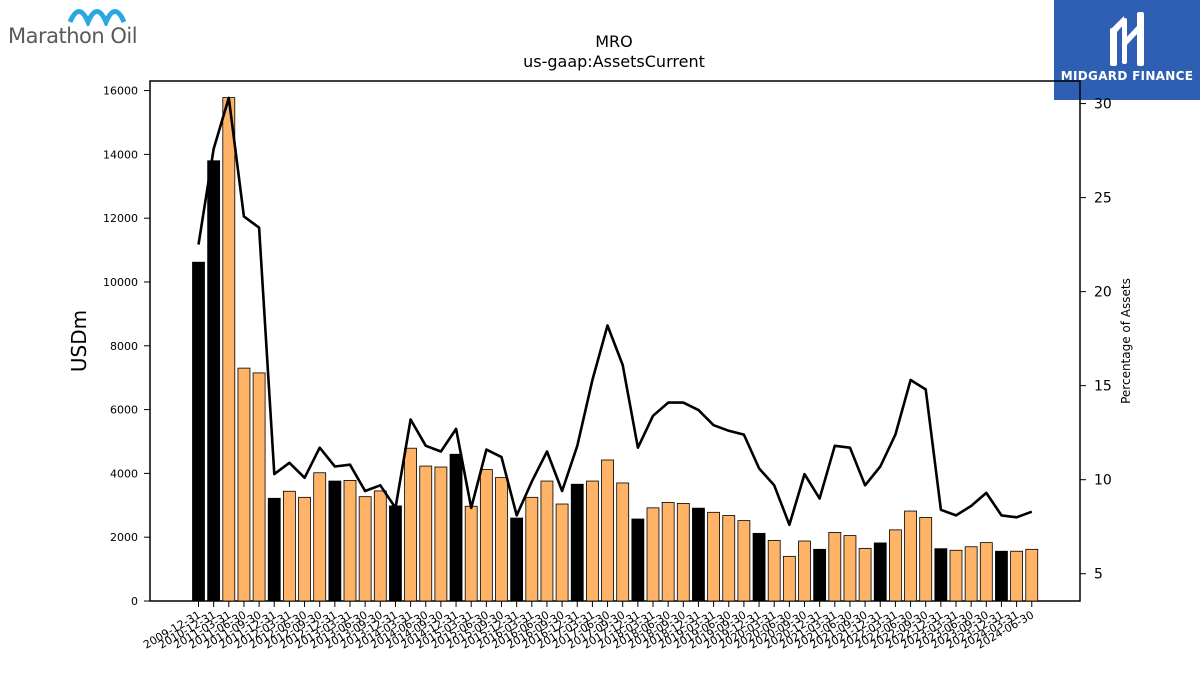 The width and height of the screenshot is (1200, 675). I want to click on midgard-mark-icon, so click(1127, 39).